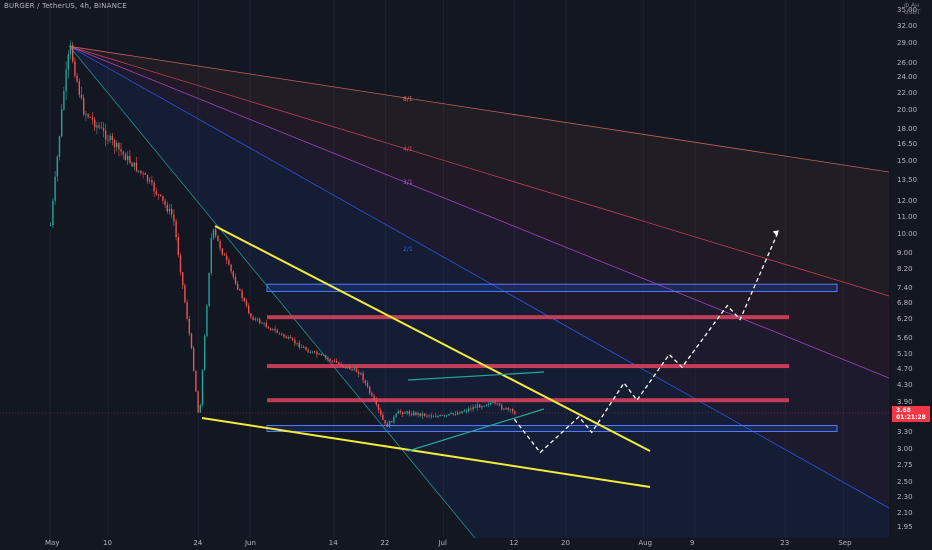 This screenshot has height=550, width=932. Describe the element at coordinates (775, 233) in the screenshot. I see `projected-arrowhead` at that location.